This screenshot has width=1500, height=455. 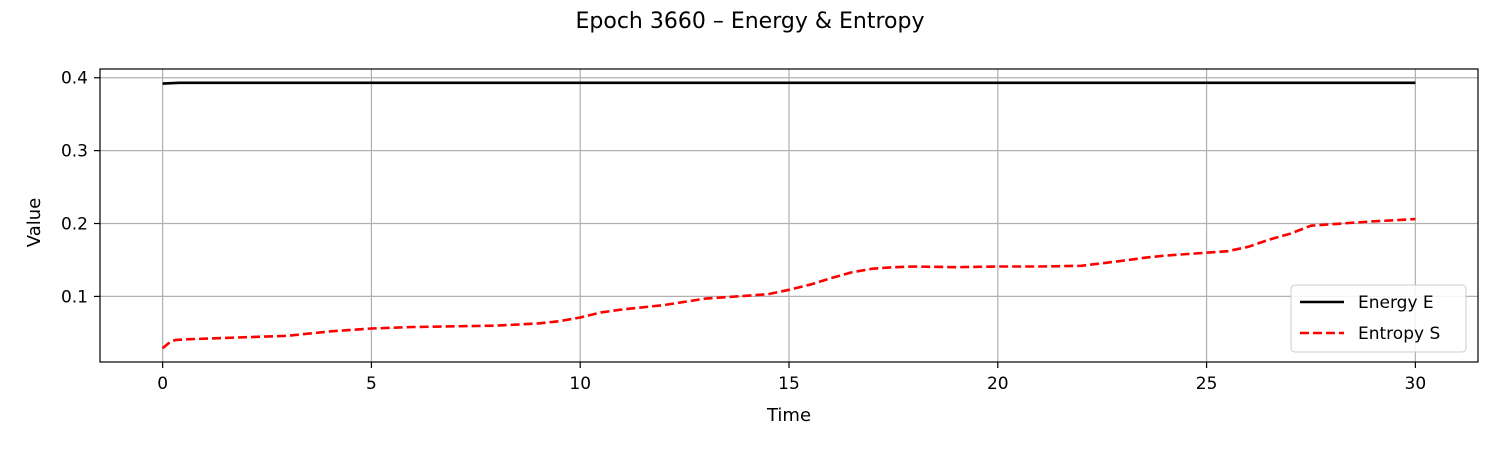 What do you see at coordinates (789, 83) in the screenshot?
I see `energy-line` at bounding box center [789, 83].